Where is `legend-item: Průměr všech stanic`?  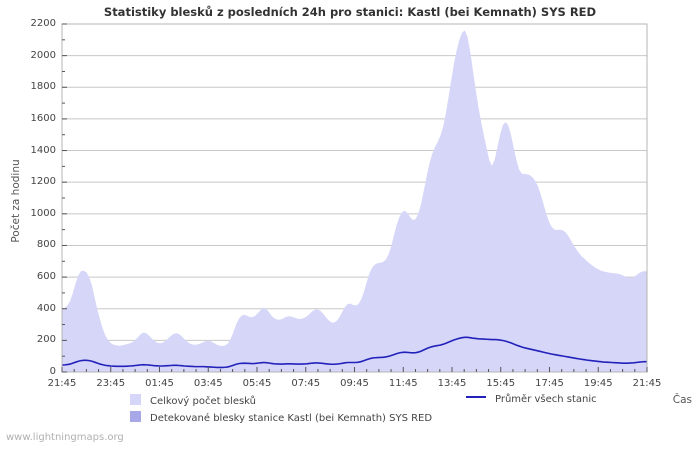 legend-item: Průměr všech stanic is located at coordinates (531, 399).